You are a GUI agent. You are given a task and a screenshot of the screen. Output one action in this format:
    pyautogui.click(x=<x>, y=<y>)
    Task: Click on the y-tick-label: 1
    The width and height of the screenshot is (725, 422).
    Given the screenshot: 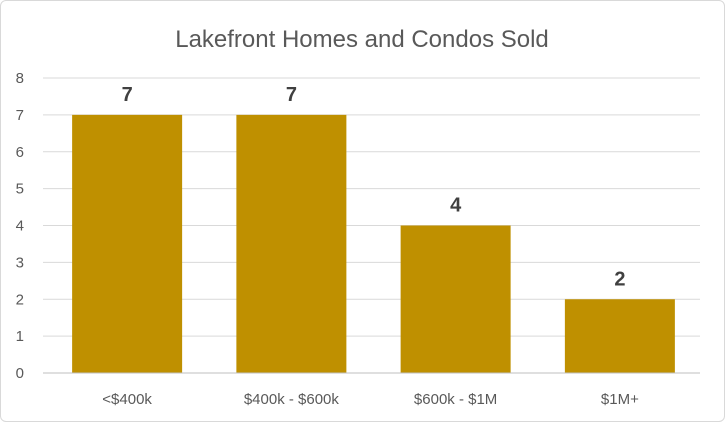 What is the action you would take?
    pyautogui.click(x=20, y=336)
    